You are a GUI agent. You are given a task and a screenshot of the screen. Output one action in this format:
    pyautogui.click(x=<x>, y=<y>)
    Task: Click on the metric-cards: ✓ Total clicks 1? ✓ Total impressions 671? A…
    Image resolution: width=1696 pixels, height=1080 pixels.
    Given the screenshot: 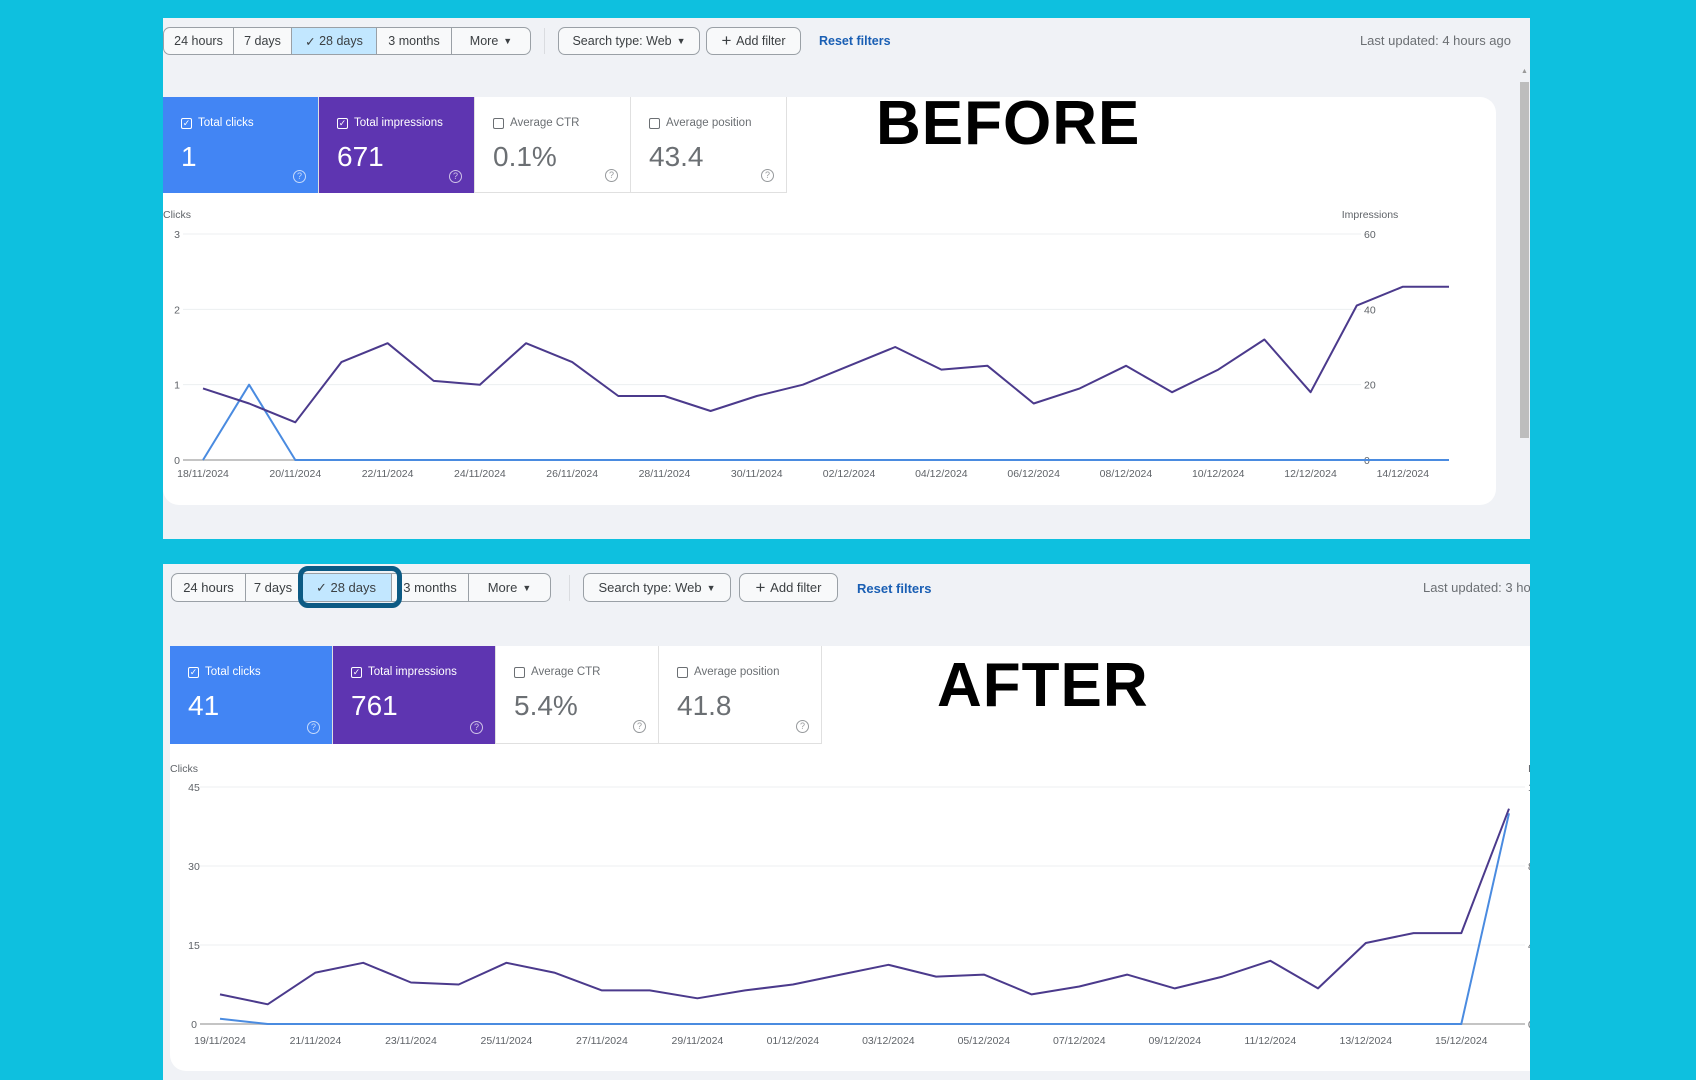 What is the action you would take?
    pyautogui.click(x=475, y=145)
    